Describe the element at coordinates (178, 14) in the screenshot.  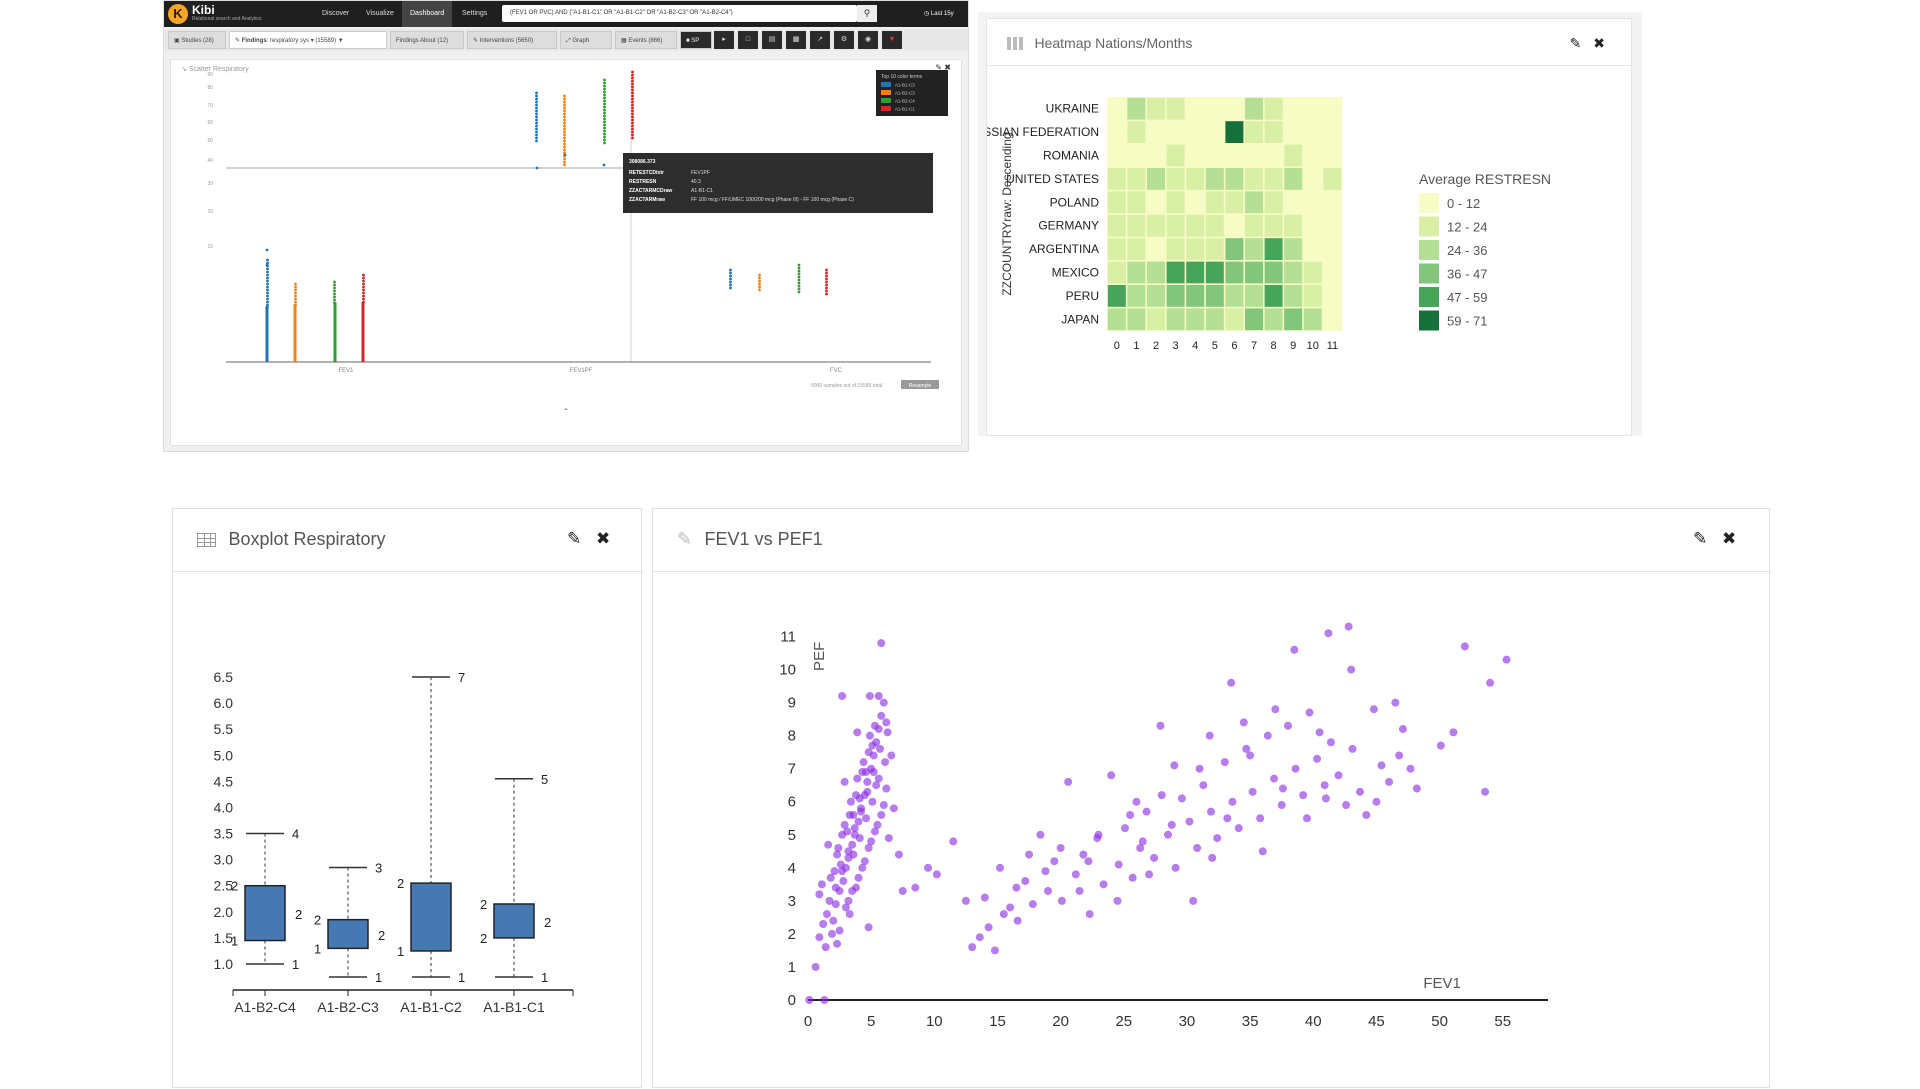
I see `kibi-logo-icon: K` at that location.